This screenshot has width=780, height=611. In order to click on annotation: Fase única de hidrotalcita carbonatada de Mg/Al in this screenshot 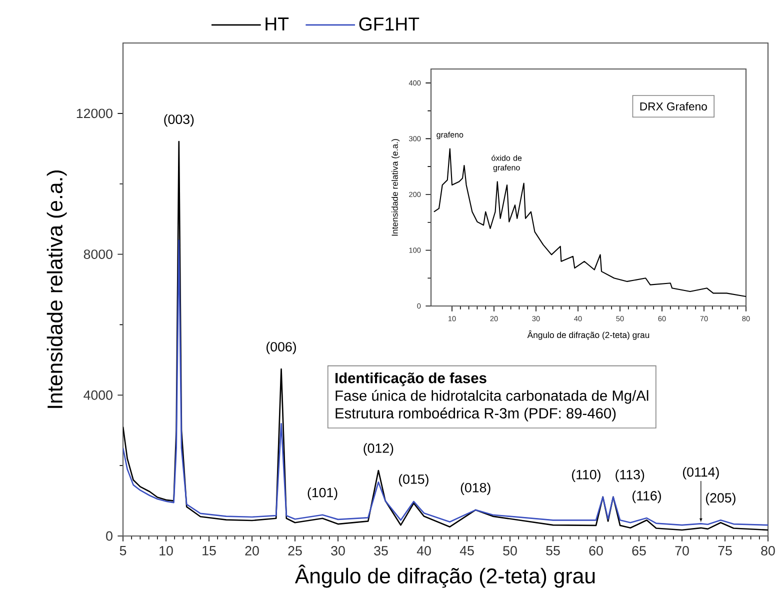, I will do `click(492, 397)`.